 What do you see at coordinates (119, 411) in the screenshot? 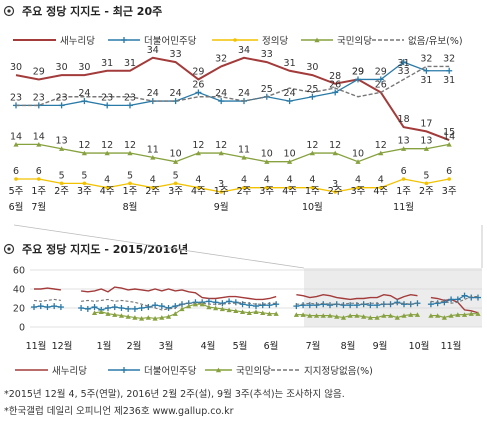
I see `footnote-source: *한국갤럽 데일리 오피니언 제236호 www.gallup.co.kr` at bounding box center [119, 411].